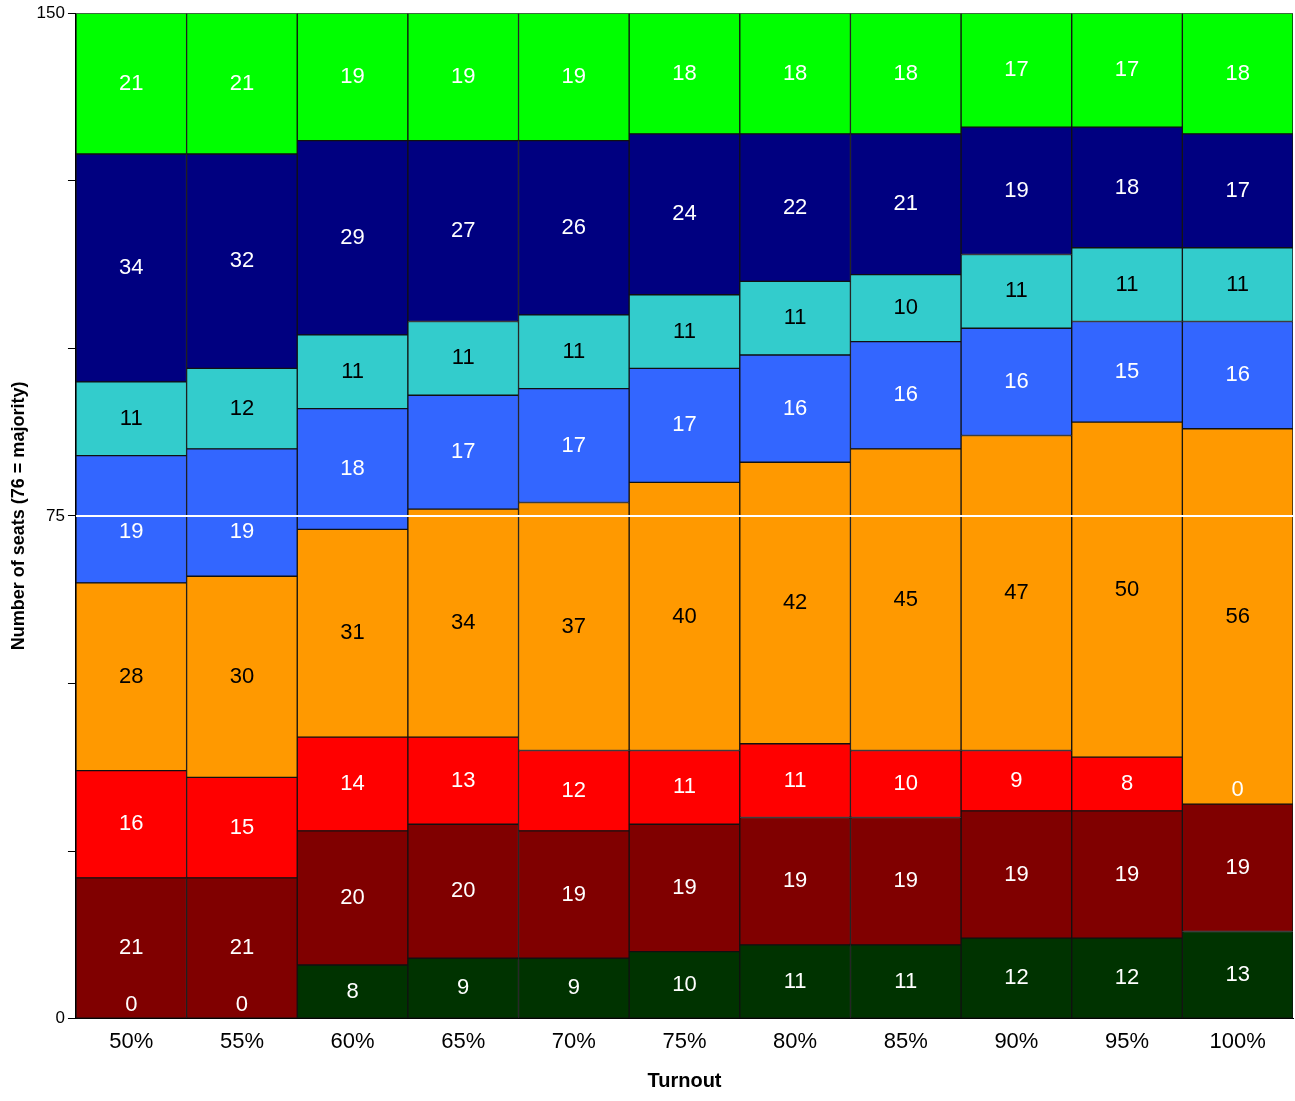 Image resolution: width=1295 pixels, height=1101 pixels. Describe the element at coordinates (17, 516) in the screenshot. I see `y-axis-title: Number of seats (76 = majority)` at that location.